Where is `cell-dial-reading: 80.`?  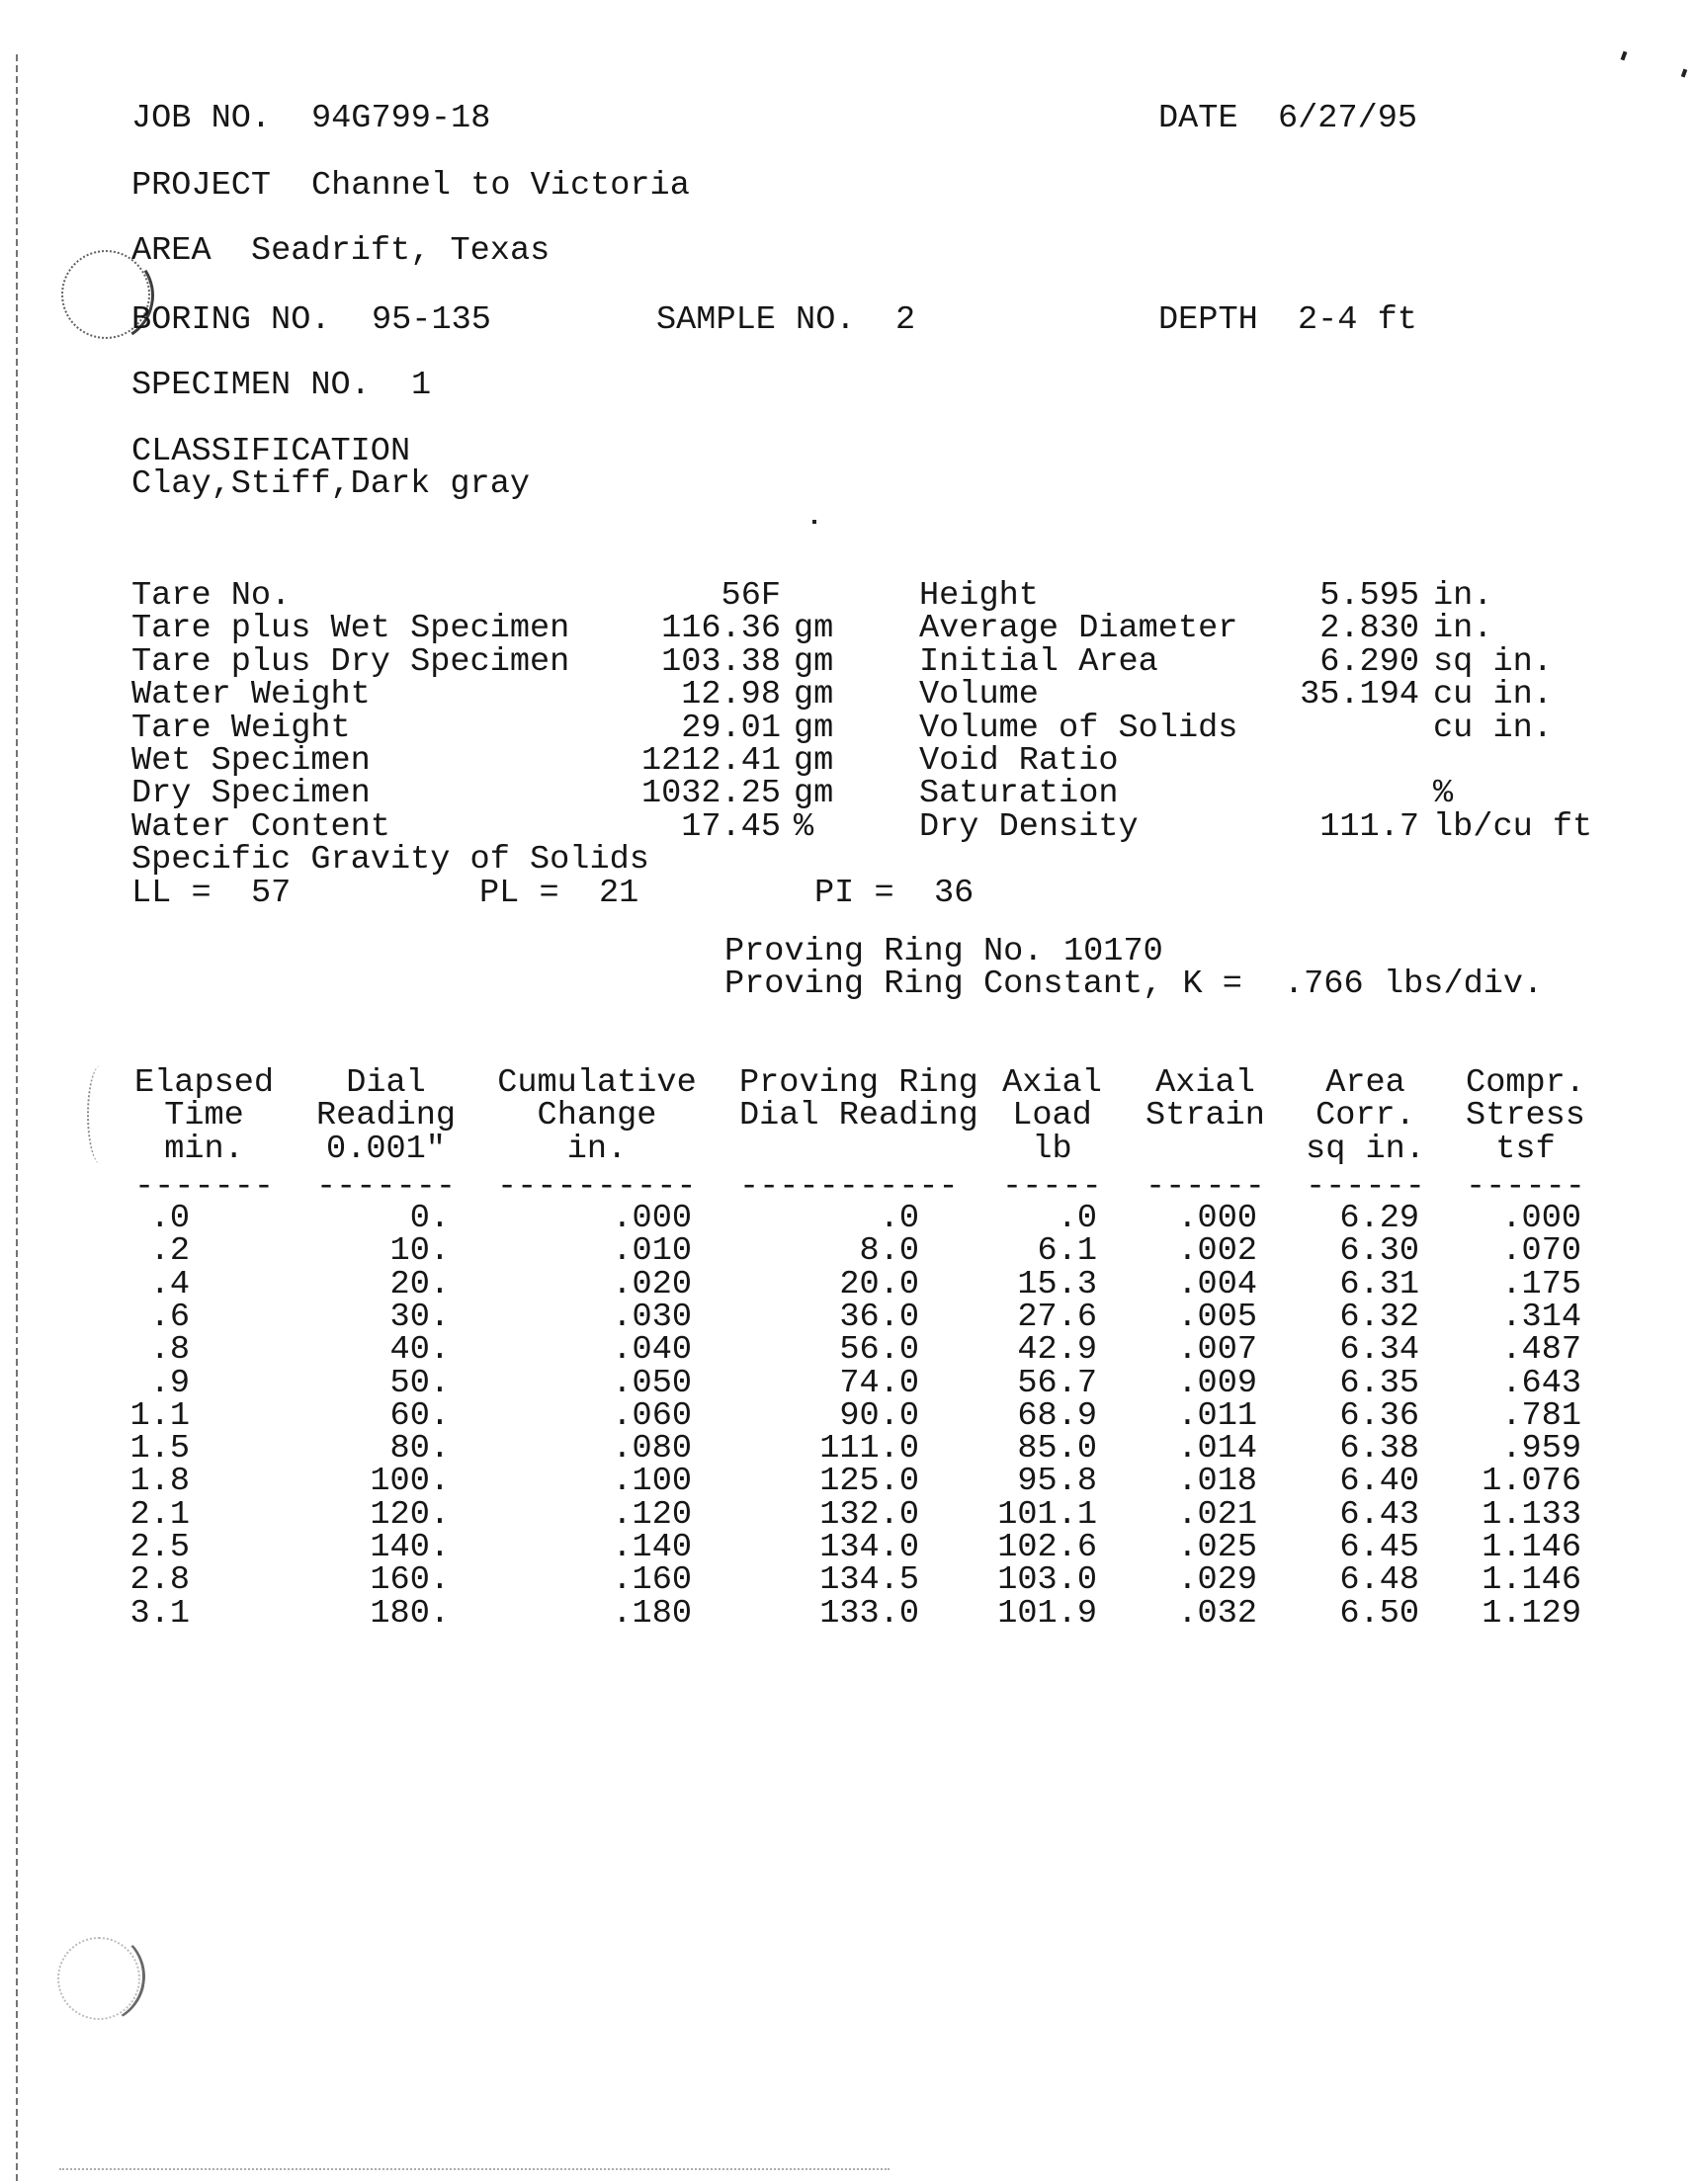 cell-dial-reading: 80. is located at coordinates (419, 1449).